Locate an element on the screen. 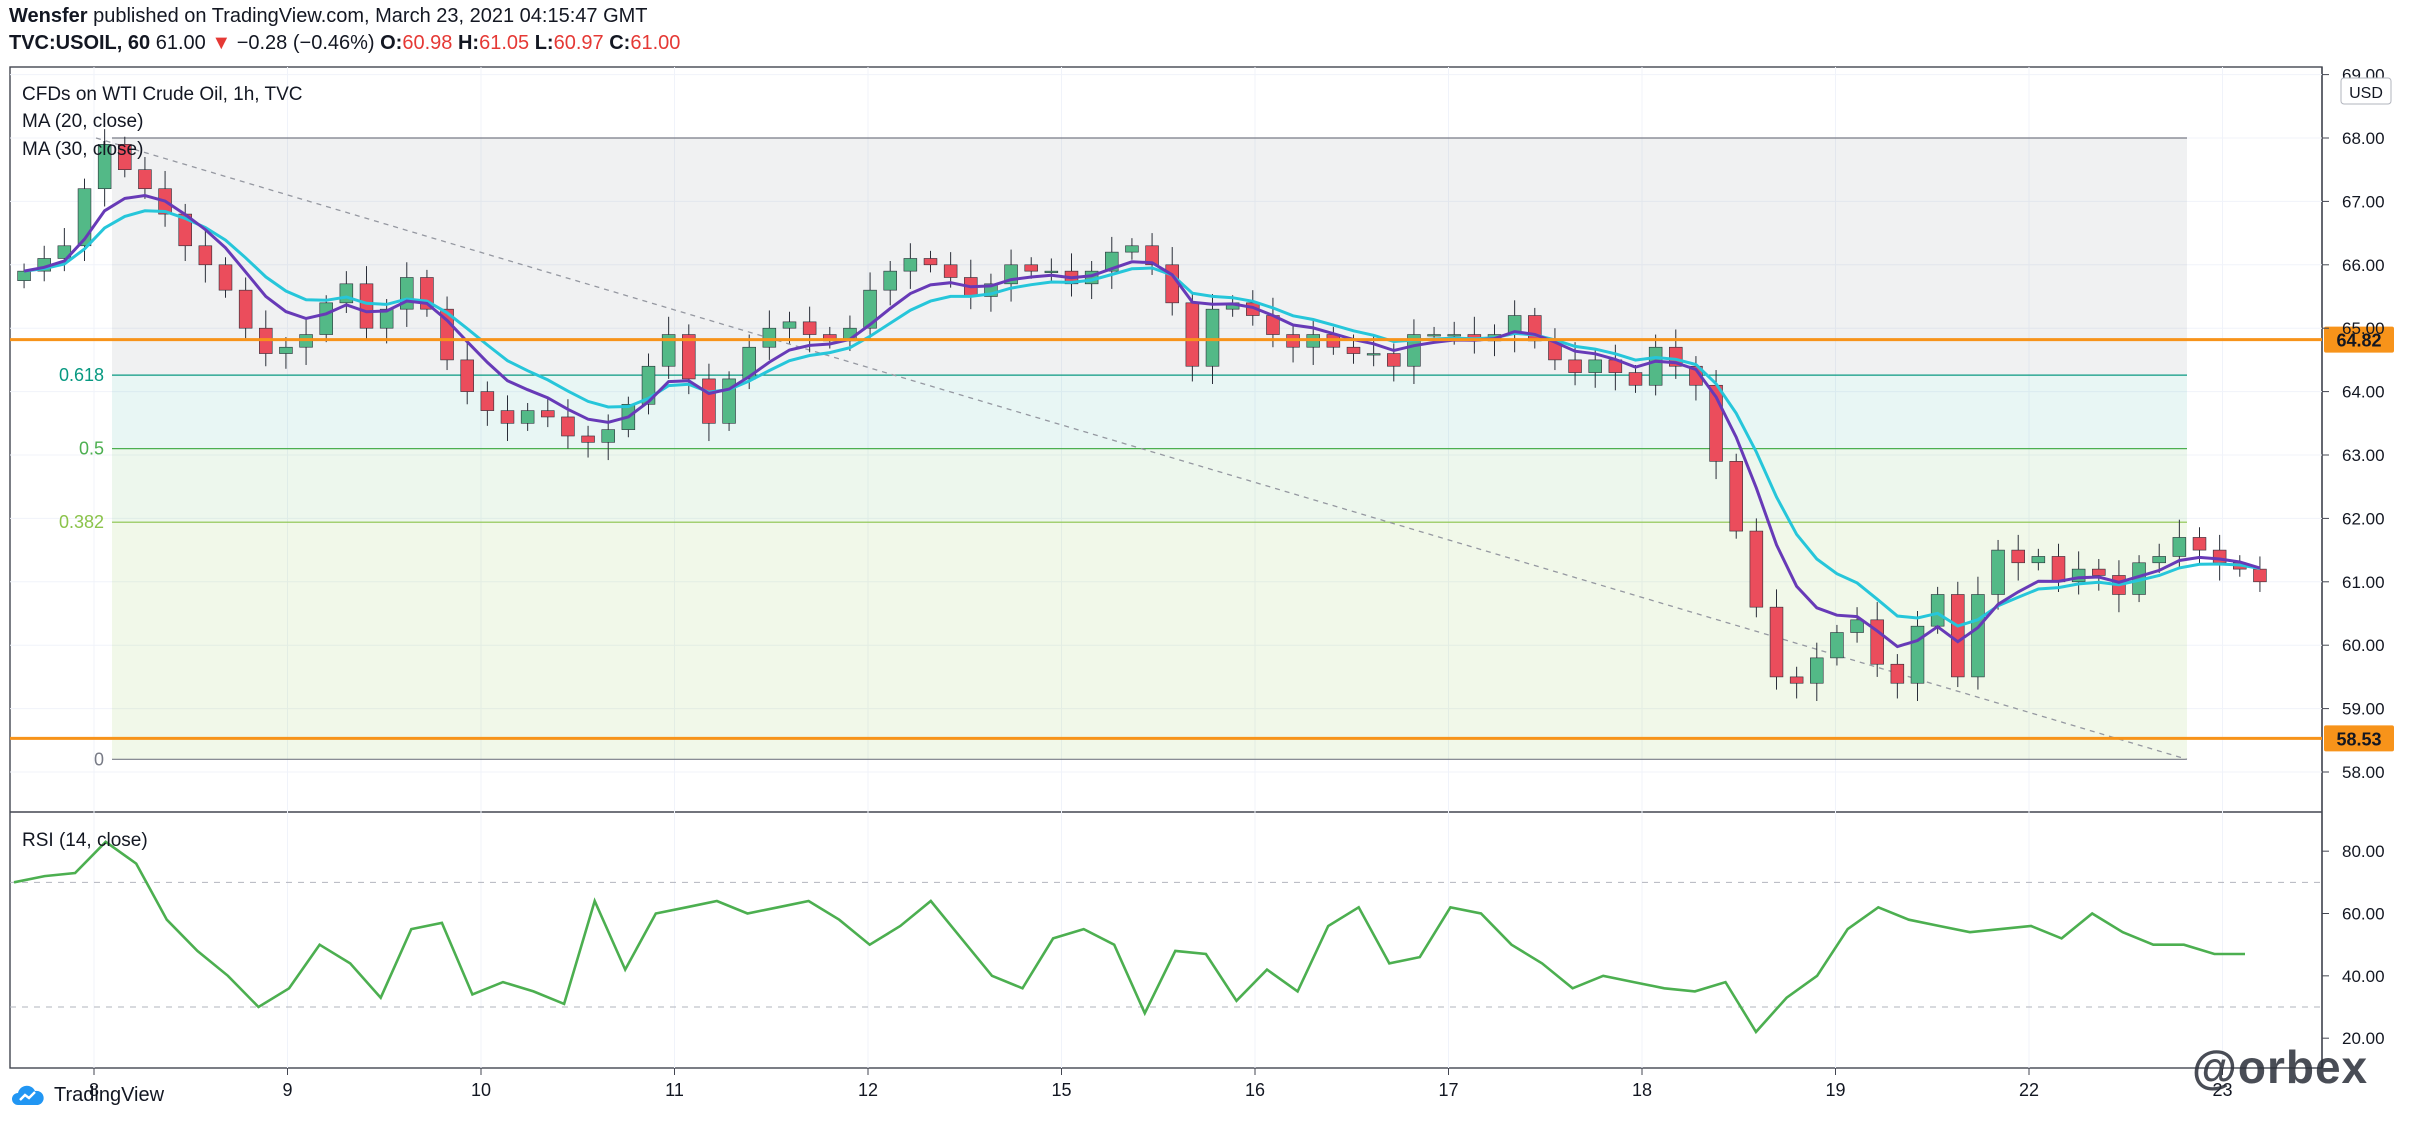  time-axis: 8 9 10 11 12 15 16 17 18 19 22 23 is located at coordinates (1161, 1084).